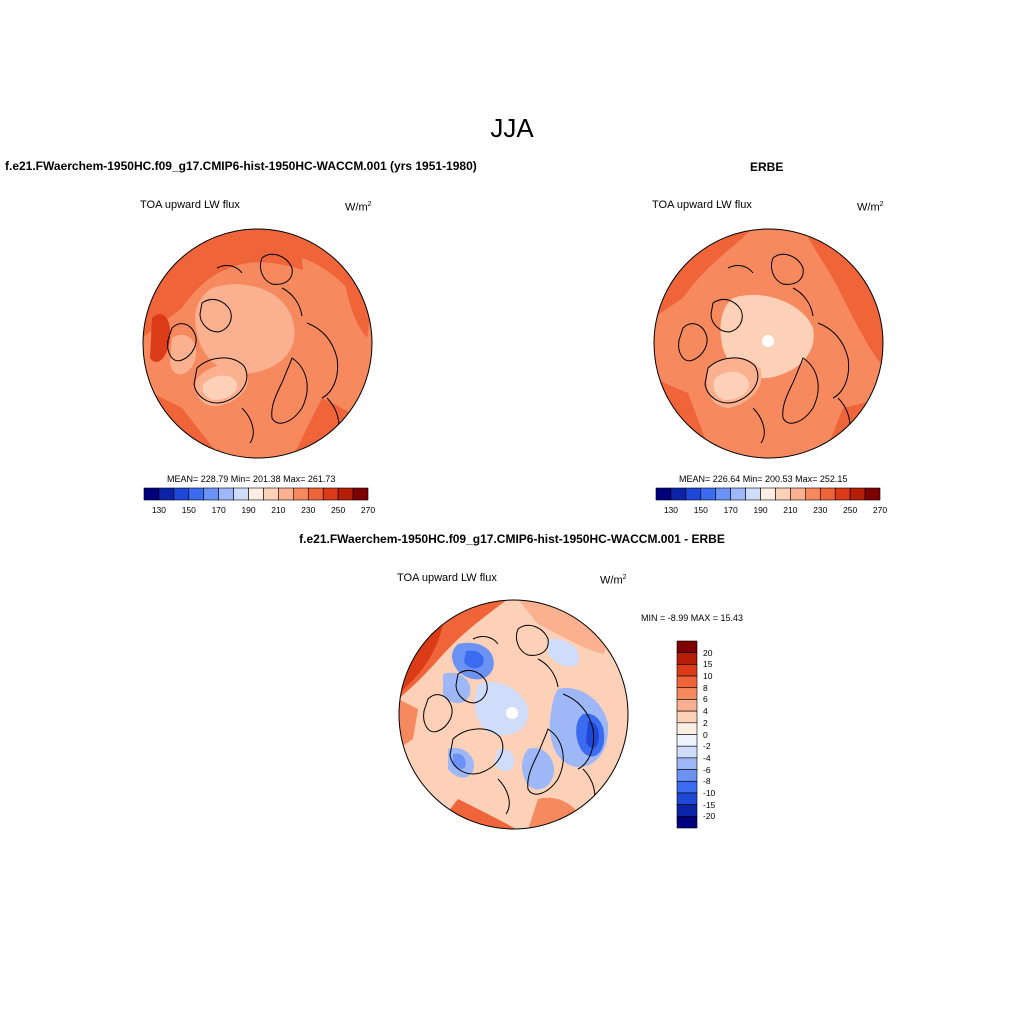 The image size is (1024, 1024). What do you see at coordinates (447, 578) in the screenshot?
I see `panel-3-variable: TOA upward LW flux` at bounding box center [447, 578].